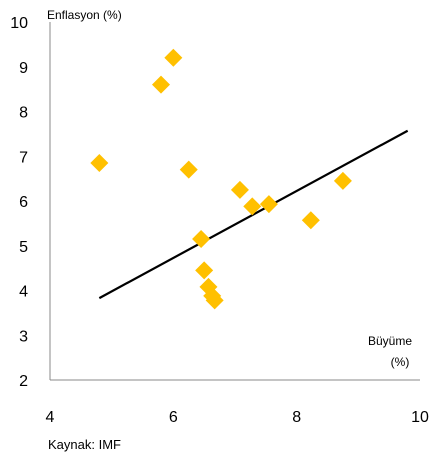  What do you see at coordinates (420, 417) in the screenshot?
I see `x-tick-label: 10` at bounding box center [420, 417].